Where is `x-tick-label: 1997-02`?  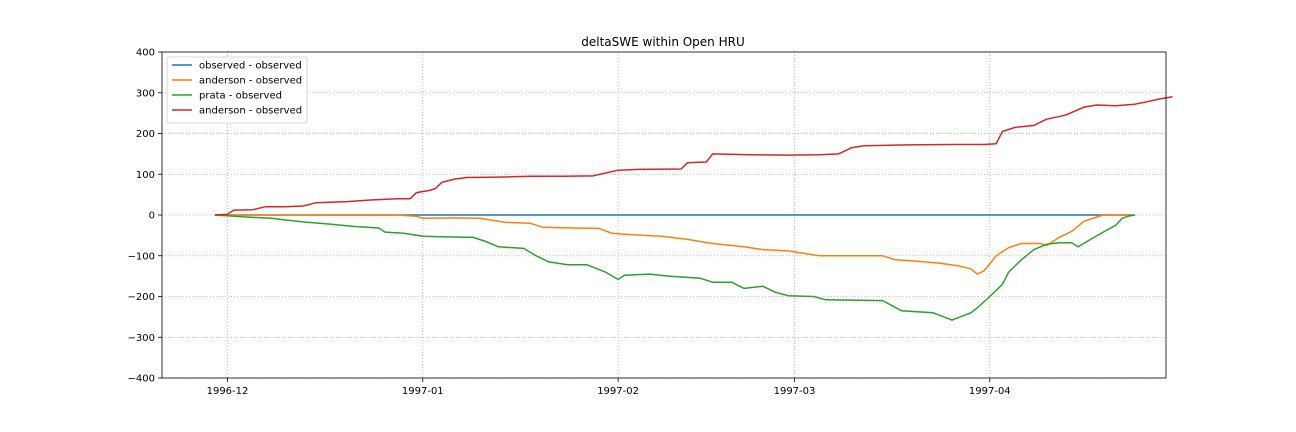 x-tick-label: 1997-02 is located at coordinates (618, 391).